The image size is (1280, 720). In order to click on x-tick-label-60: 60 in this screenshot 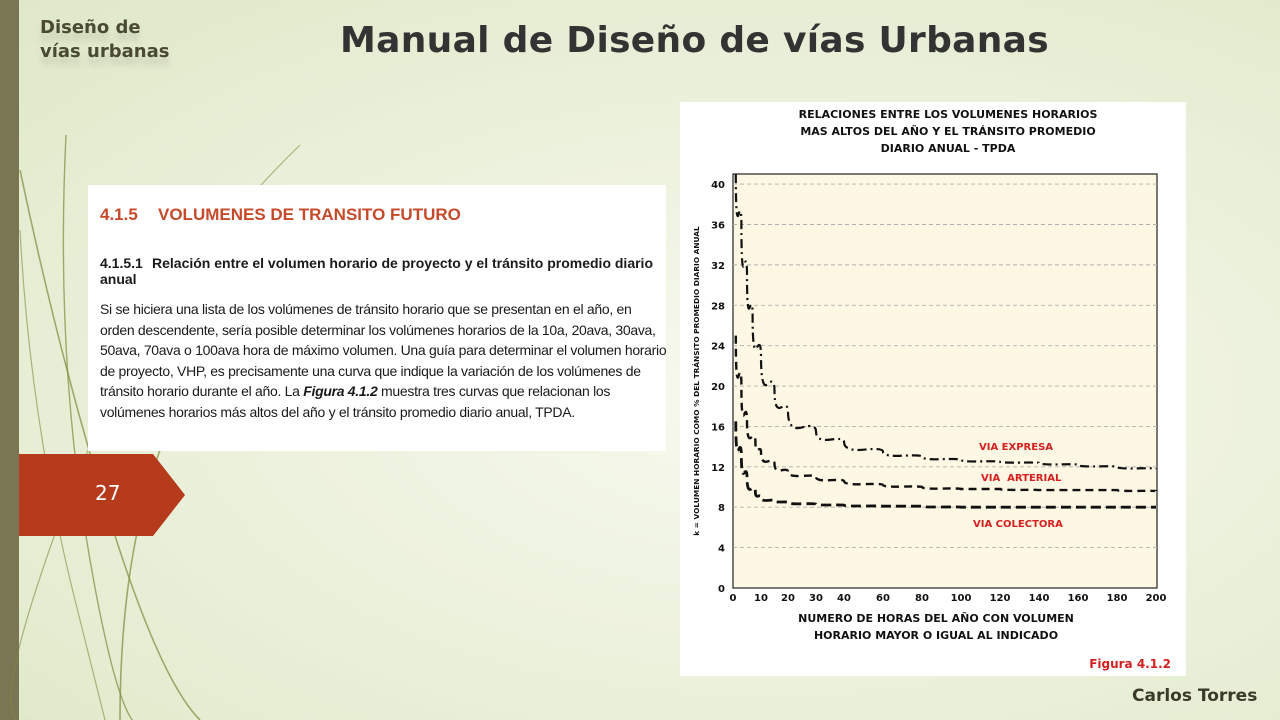, I will do `click(883, 598)`.